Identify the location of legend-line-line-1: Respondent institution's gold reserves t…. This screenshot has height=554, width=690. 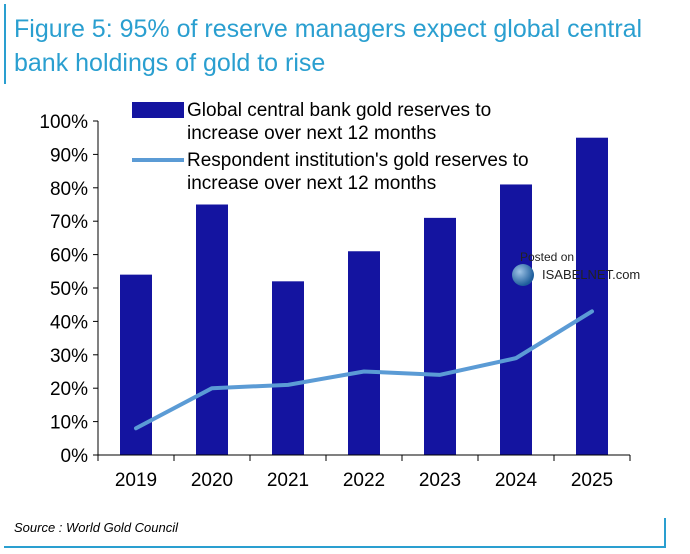
(358, 160).